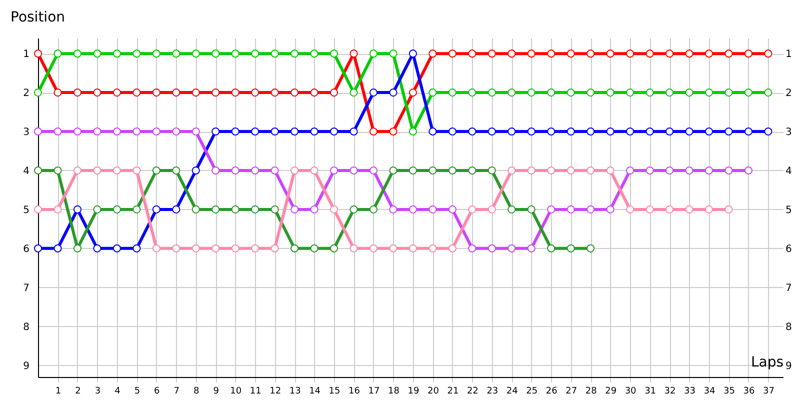 The image size is (800, 400). What do you see at coordinates (26, 210) in the screenshot?
I see `y-tick-label: 5` at bounding box center [26, 210].